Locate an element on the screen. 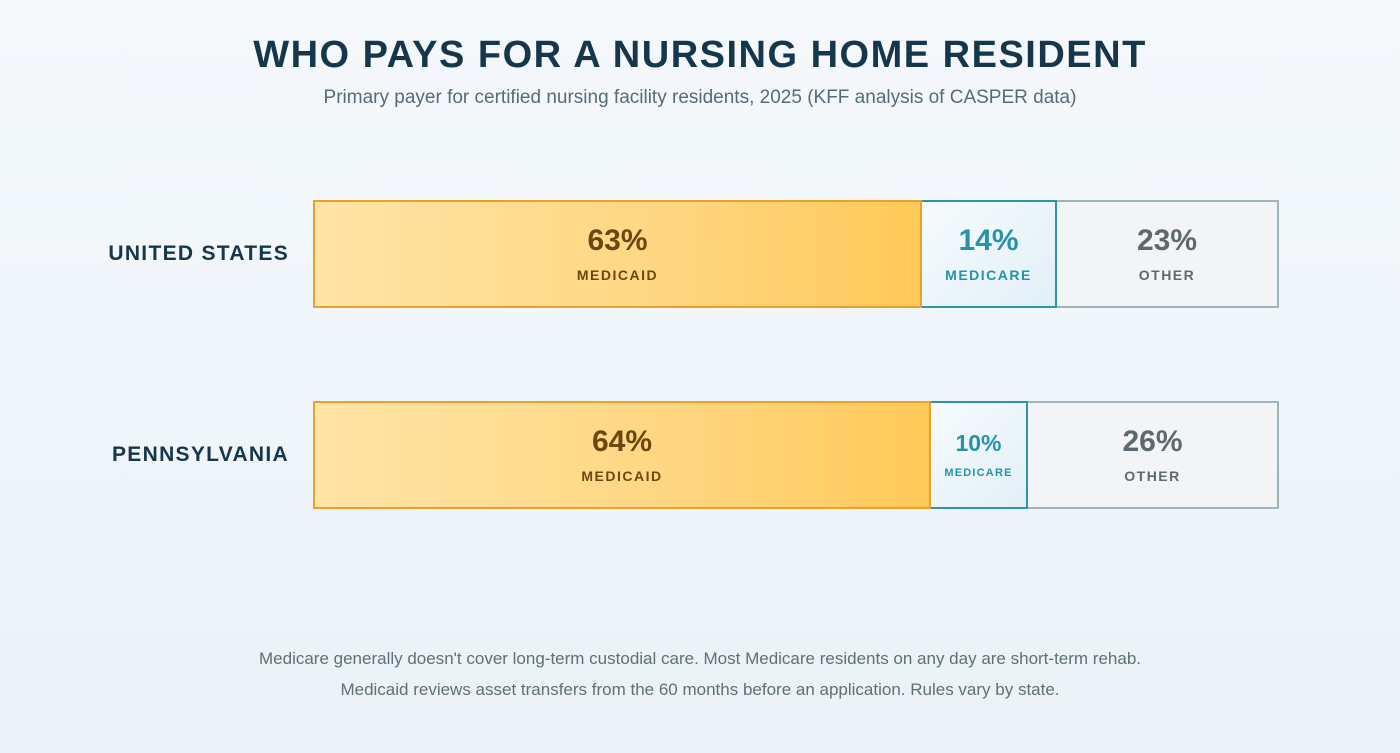  data-label-medicaid: 63% is located at coordinates (617, 240).